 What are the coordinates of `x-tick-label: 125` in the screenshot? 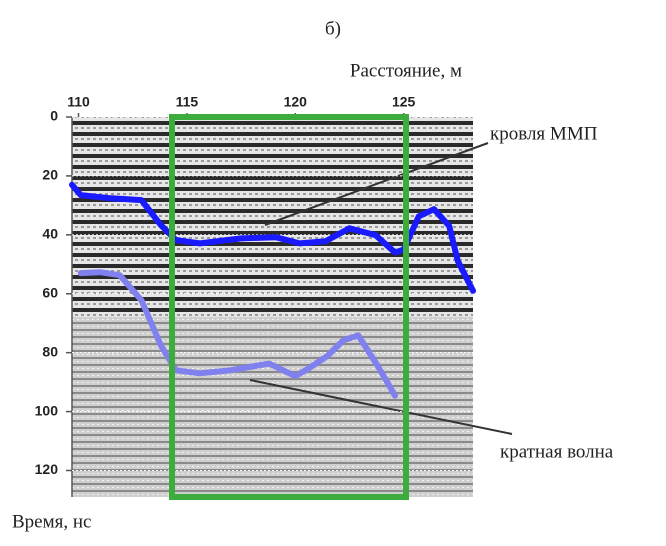 It's located at (404, 102).